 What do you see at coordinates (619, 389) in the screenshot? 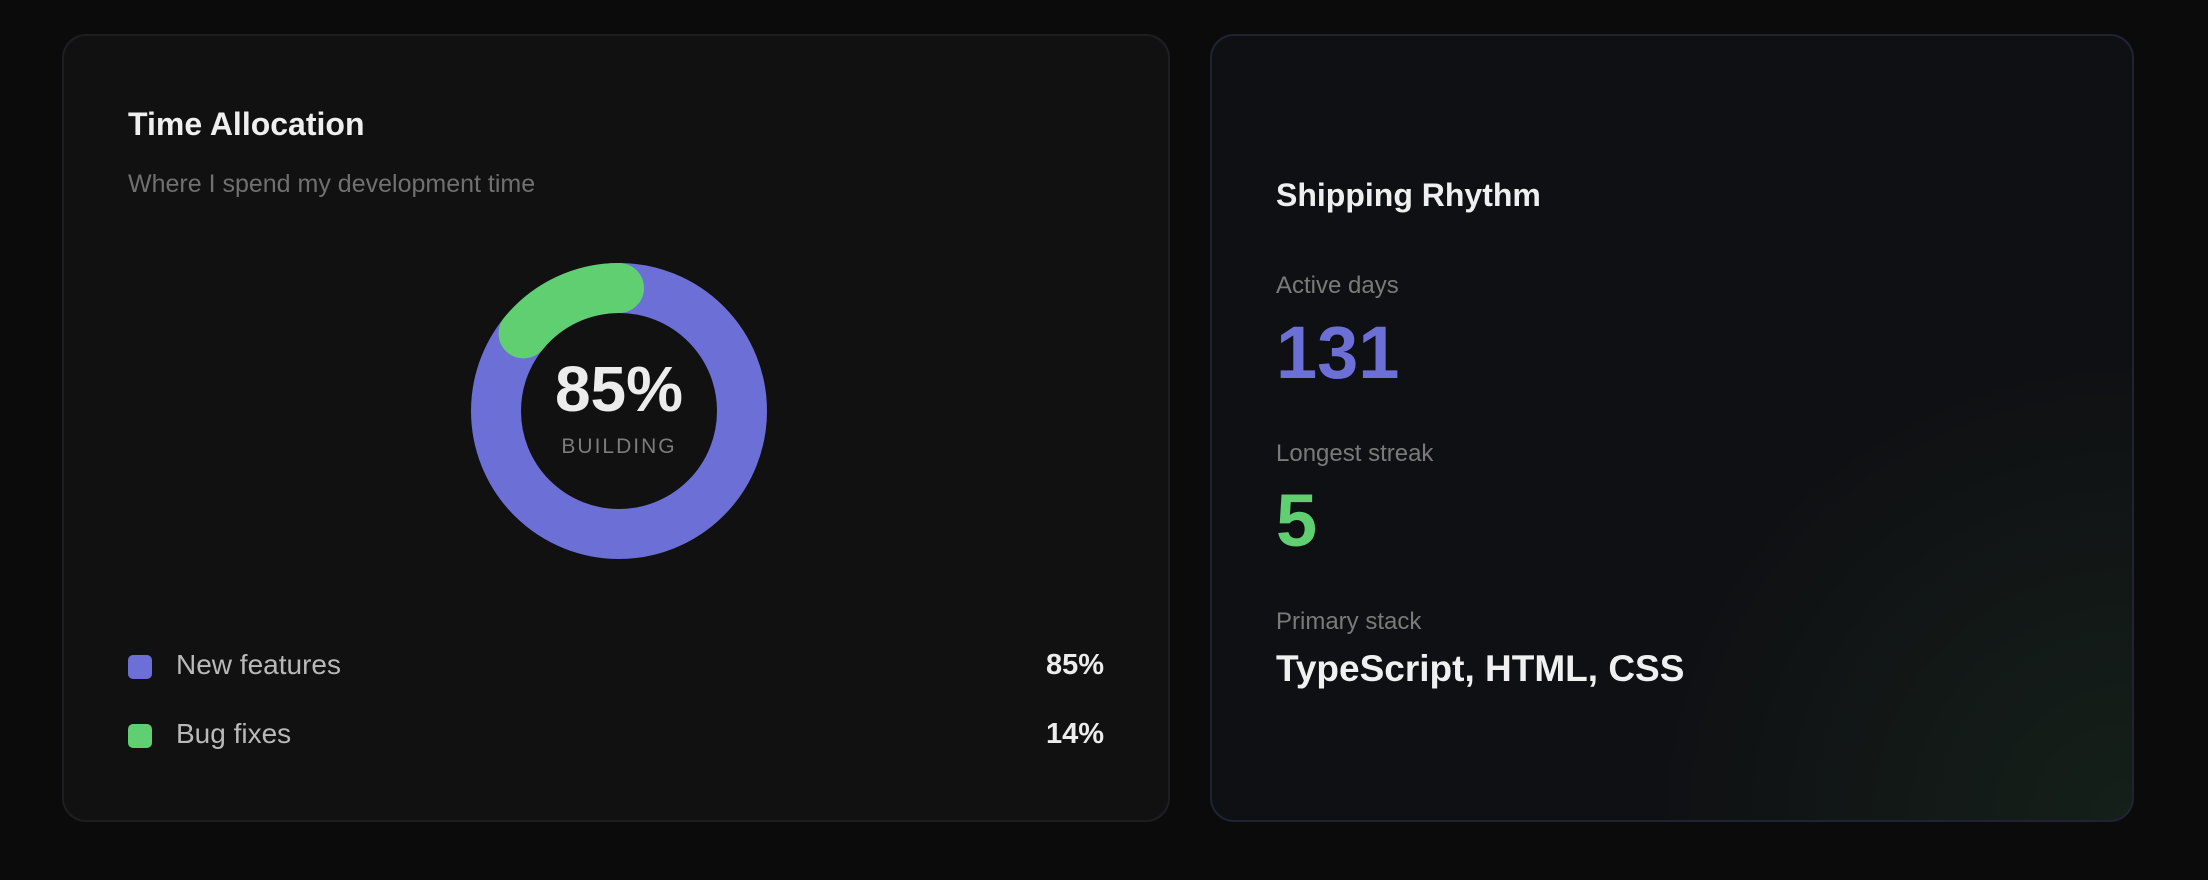
I see `donut-center-value: 85%` at bounding box center [619, 389].